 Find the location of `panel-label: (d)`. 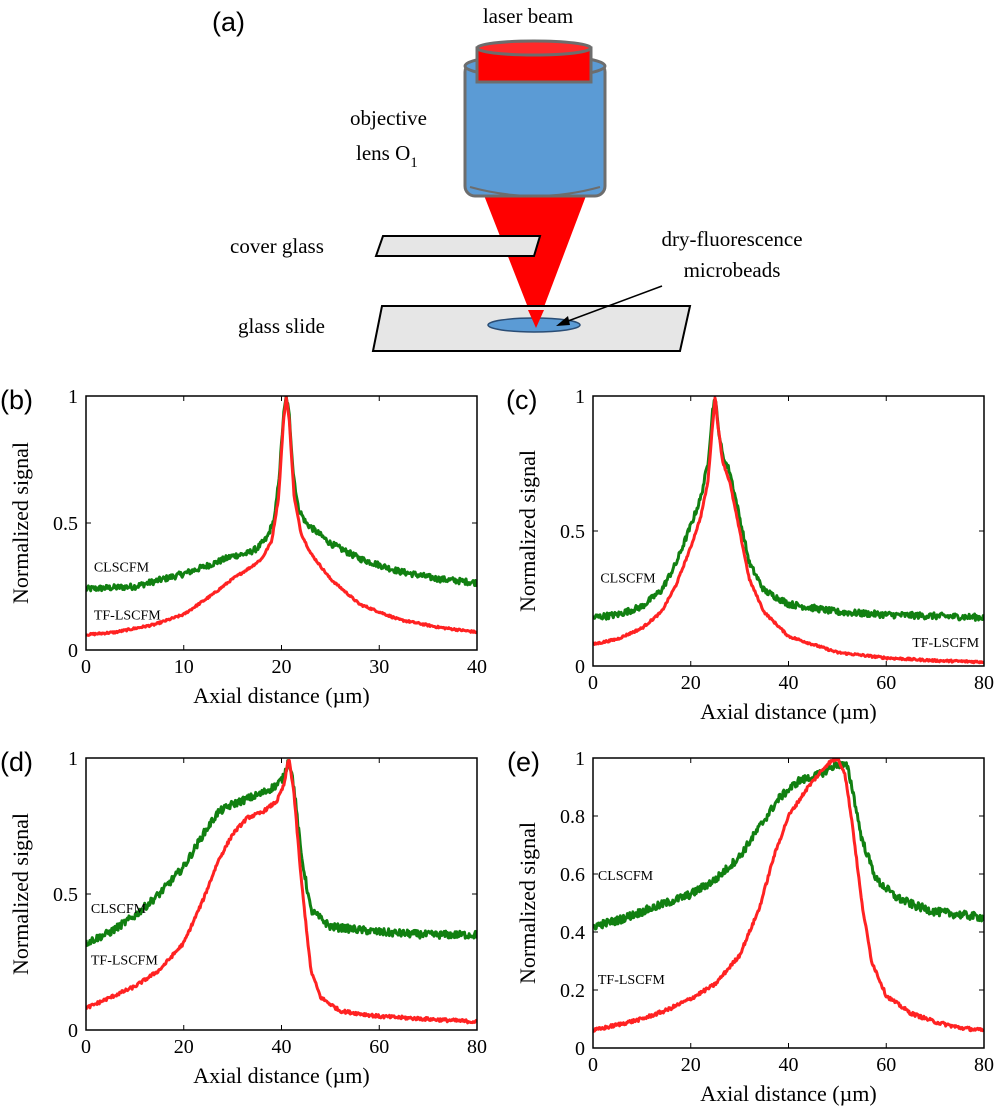

panel-label: (d) is located at coordinates (16, 762).